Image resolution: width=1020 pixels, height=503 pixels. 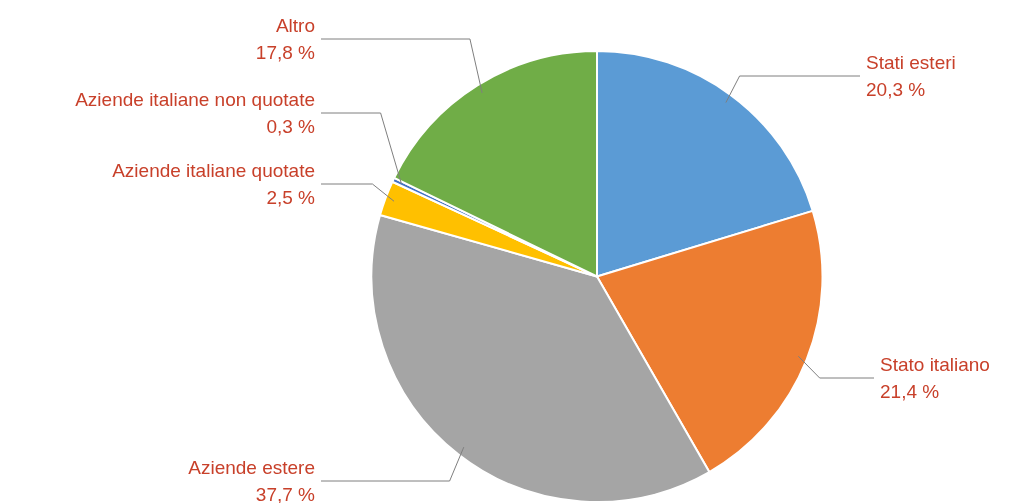 I want to click on data-label: 37,7 %, so click(x=285, y=493).